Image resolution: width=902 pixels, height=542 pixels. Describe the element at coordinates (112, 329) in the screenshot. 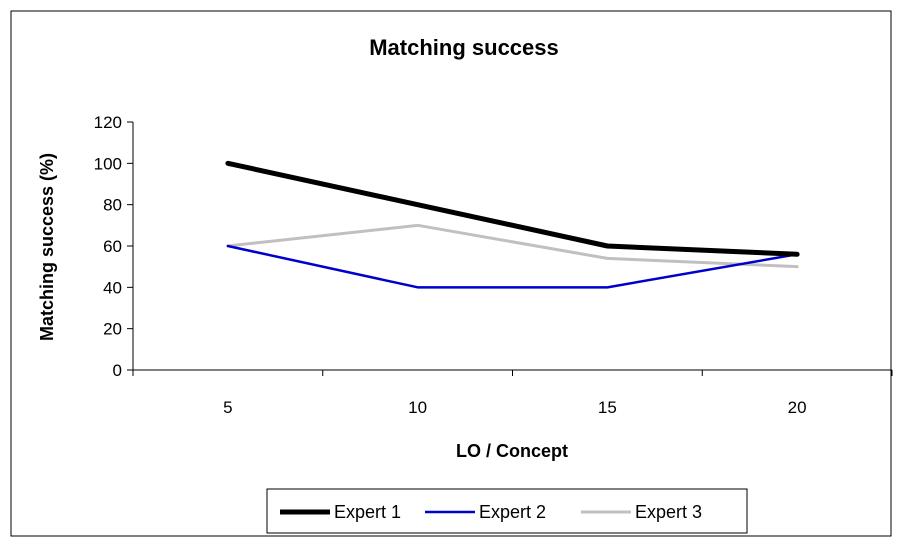

I see `y-tick-label: 20` at that location.